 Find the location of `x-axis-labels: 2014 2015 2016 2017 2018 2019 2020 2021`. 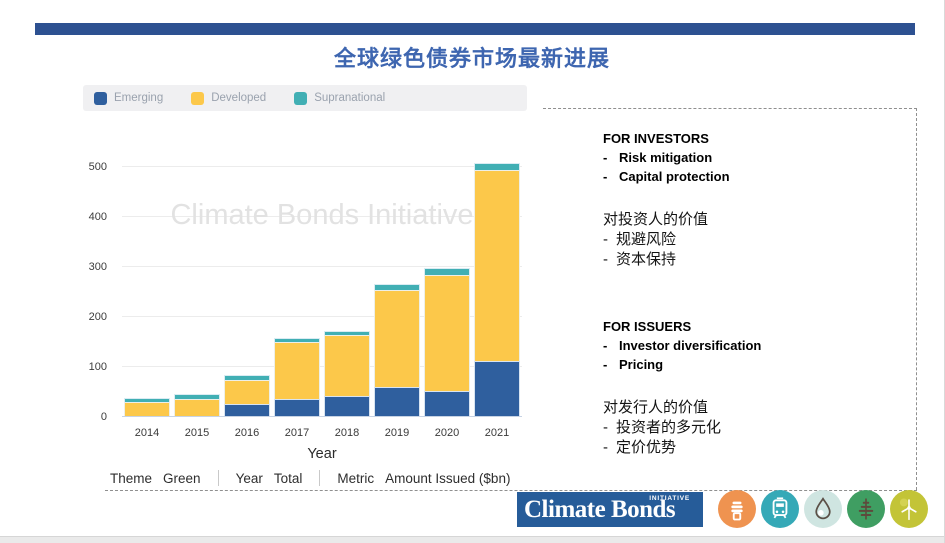

x-axis-labels: 2014 2015 2016 2017 2018 2019 2020 2021 is located at coordinates (322, 433).